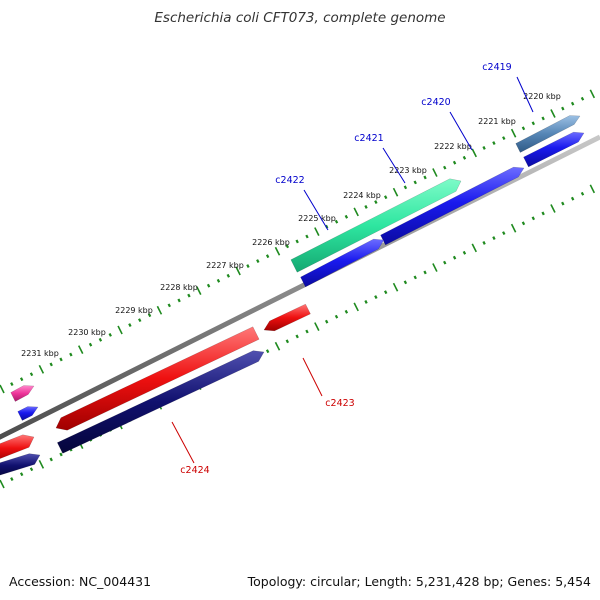 The height and width of the screenshot is (600, 600). What do you see at coordinates (17, 447) in the screenshot?
I see `gene-red-left-arrow` at bounding box center [17, 447].